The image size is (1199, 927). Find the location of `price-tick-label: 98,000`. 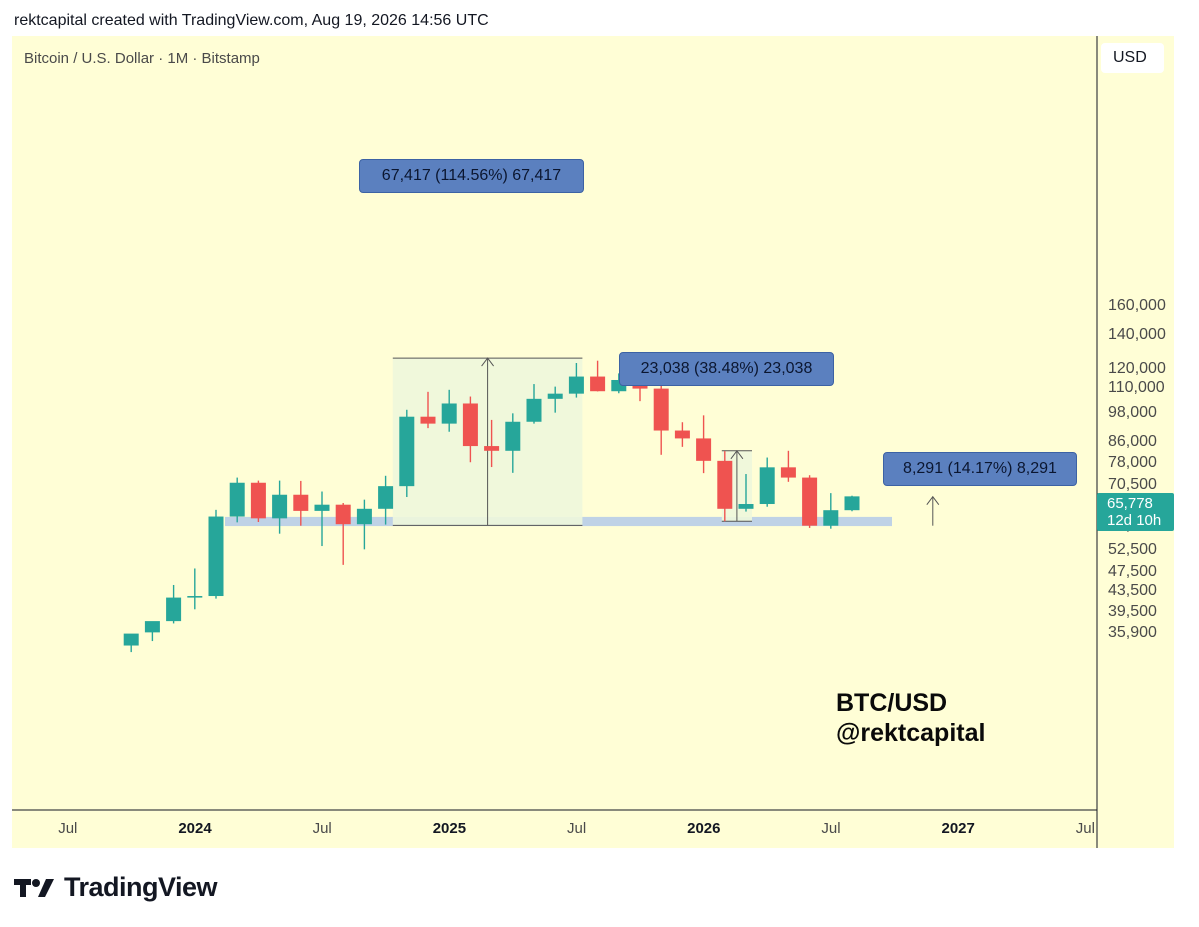

price-tick-label: 98,000 is located at coordinates (1132, 413).